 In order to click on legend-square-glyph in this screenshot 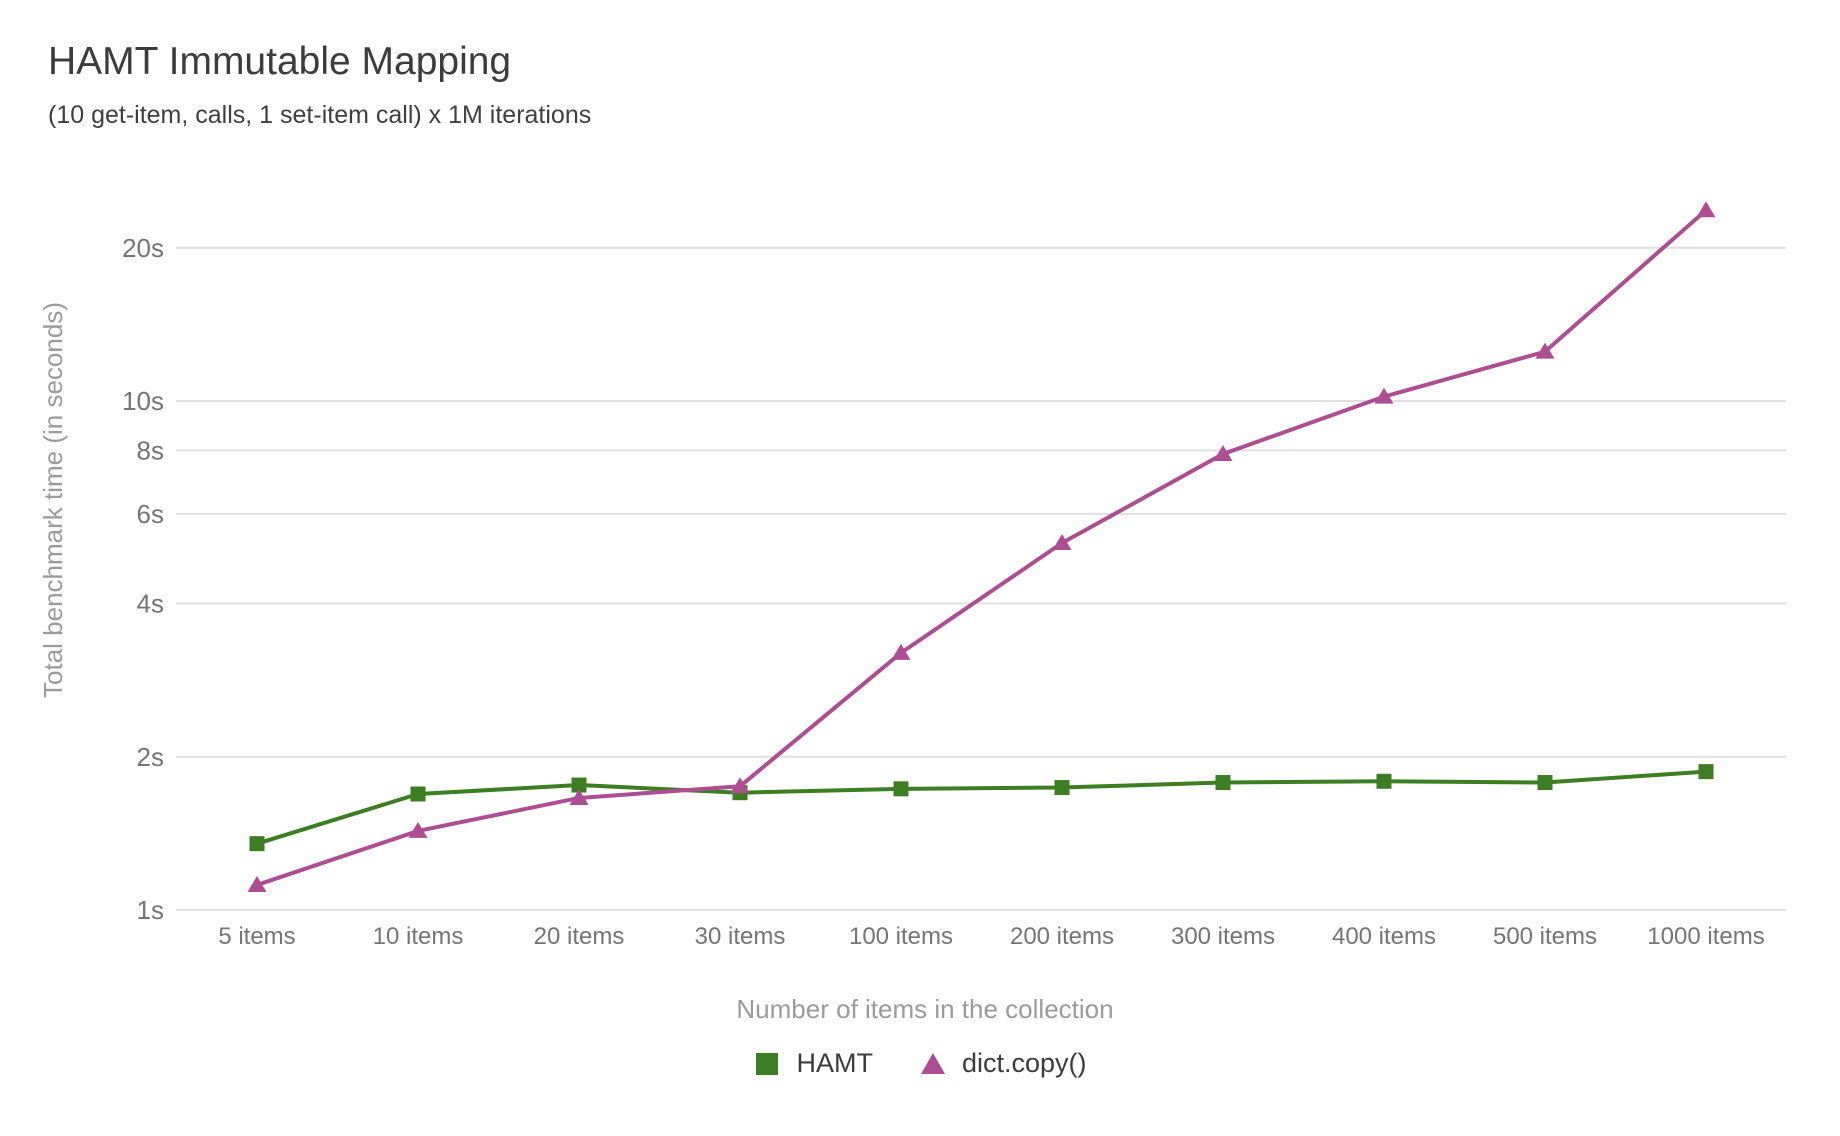, I will do `click(767, 1063)`.